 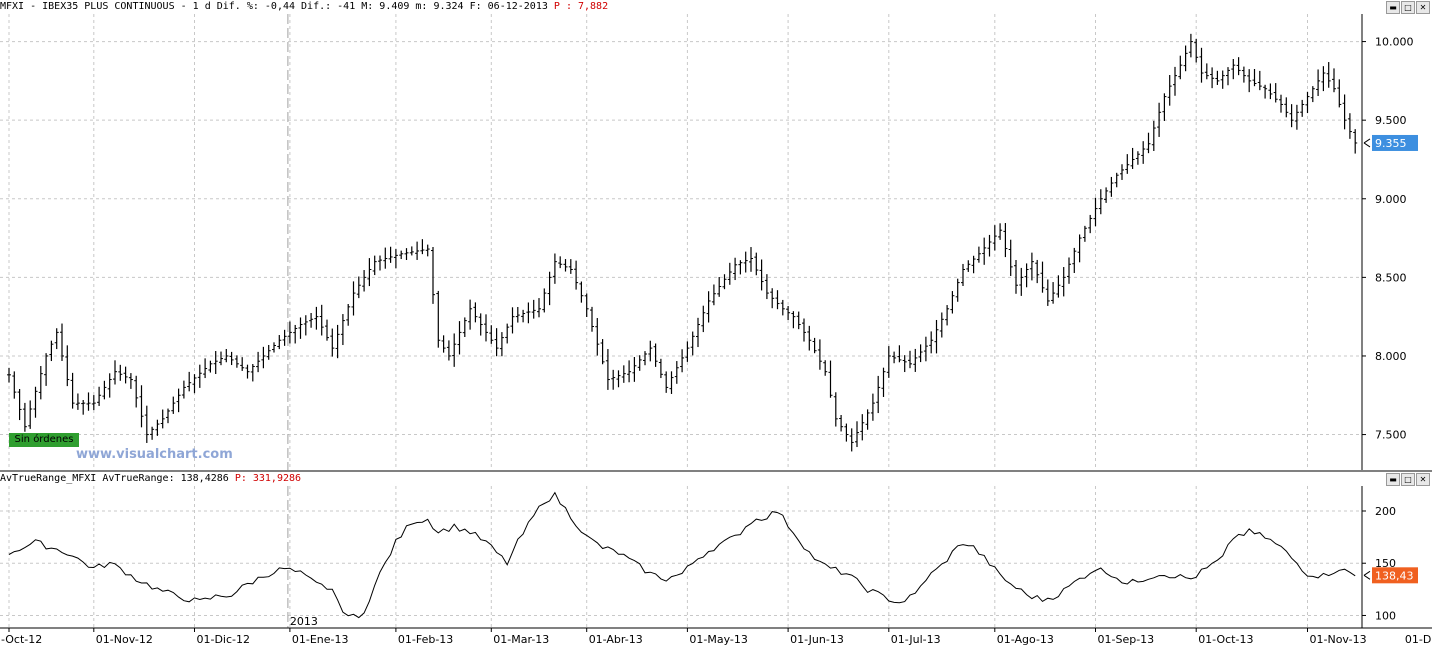 I want to click on orders-status-badge: Sin órdenes, so click(x=44, y=440).